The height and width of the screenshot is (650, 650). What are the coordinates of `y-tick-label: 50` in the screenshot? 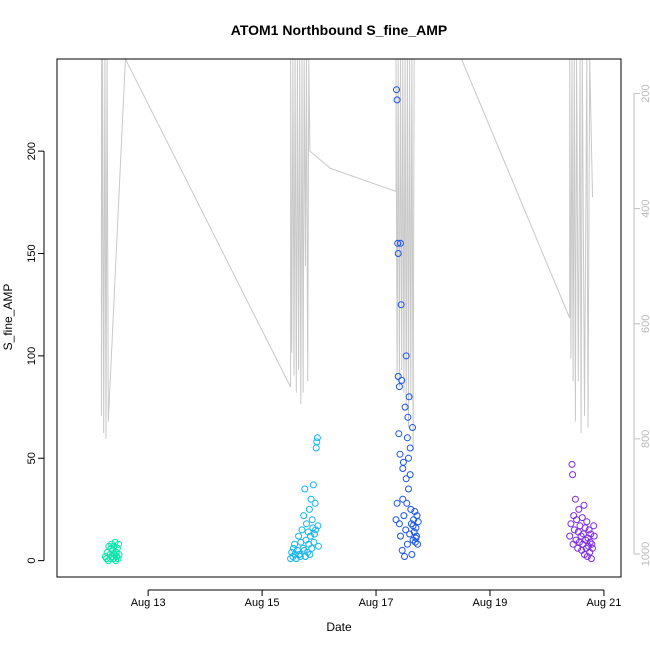 It's located at (32, 458).